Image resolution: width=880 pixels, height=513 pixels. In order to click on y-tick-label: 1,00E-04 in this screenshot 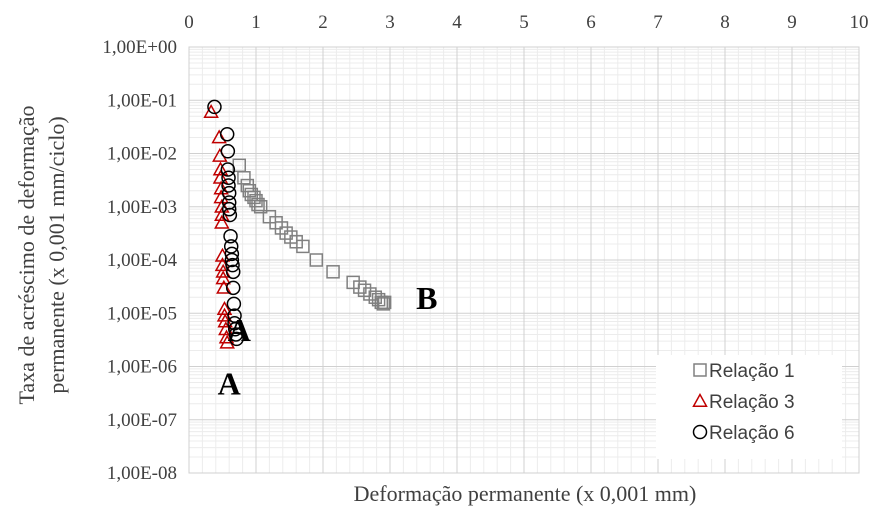, I will do `click(142, 260)`.